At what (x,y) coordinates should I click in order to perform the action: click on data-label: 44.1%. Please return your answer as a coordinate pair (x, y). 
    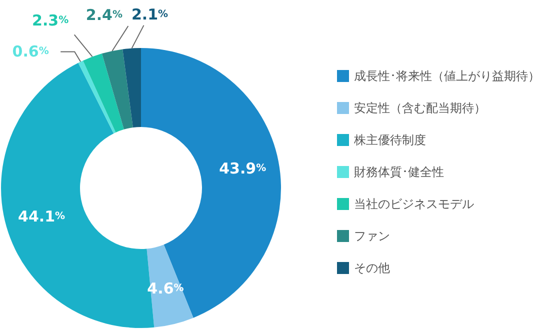
    Looking at the image, I should click on (42, 217).